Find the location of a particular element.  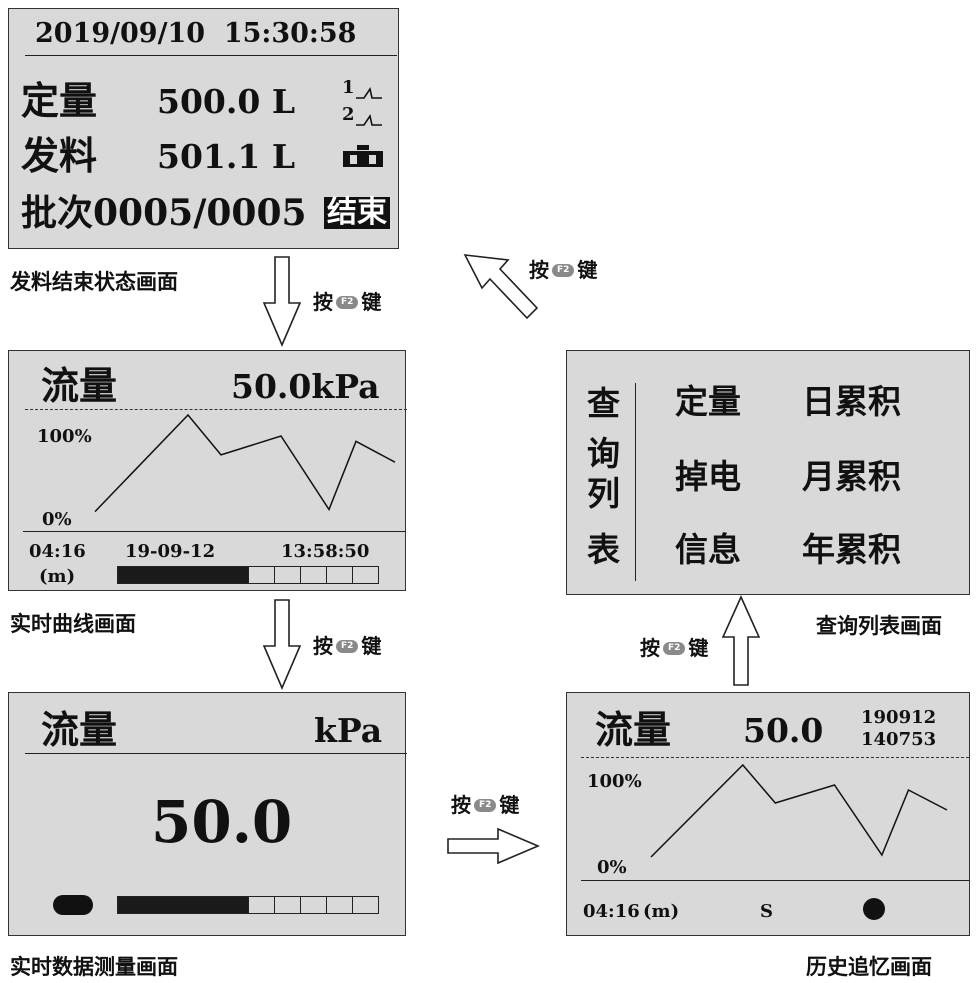

menu-item-yearly-total: 年累积 is located at coordinates (851, 549).